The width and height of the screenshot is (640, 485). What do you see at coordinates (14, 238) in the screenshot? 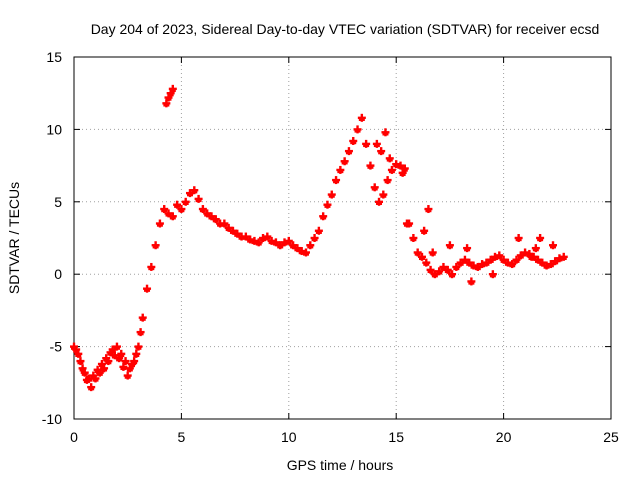
I see `y-axis-label: SDTVAR / TECUs` at bounding box center [14, 238].